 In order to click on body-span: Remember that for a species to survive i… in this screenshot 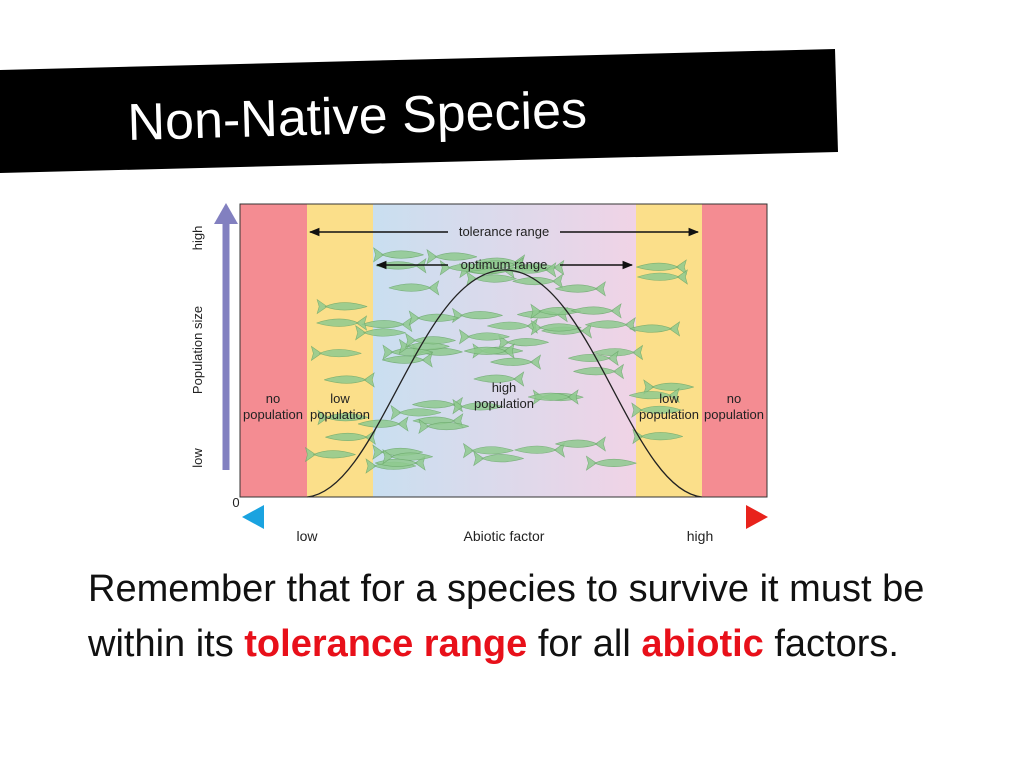, I will do `click(506, 616)`.